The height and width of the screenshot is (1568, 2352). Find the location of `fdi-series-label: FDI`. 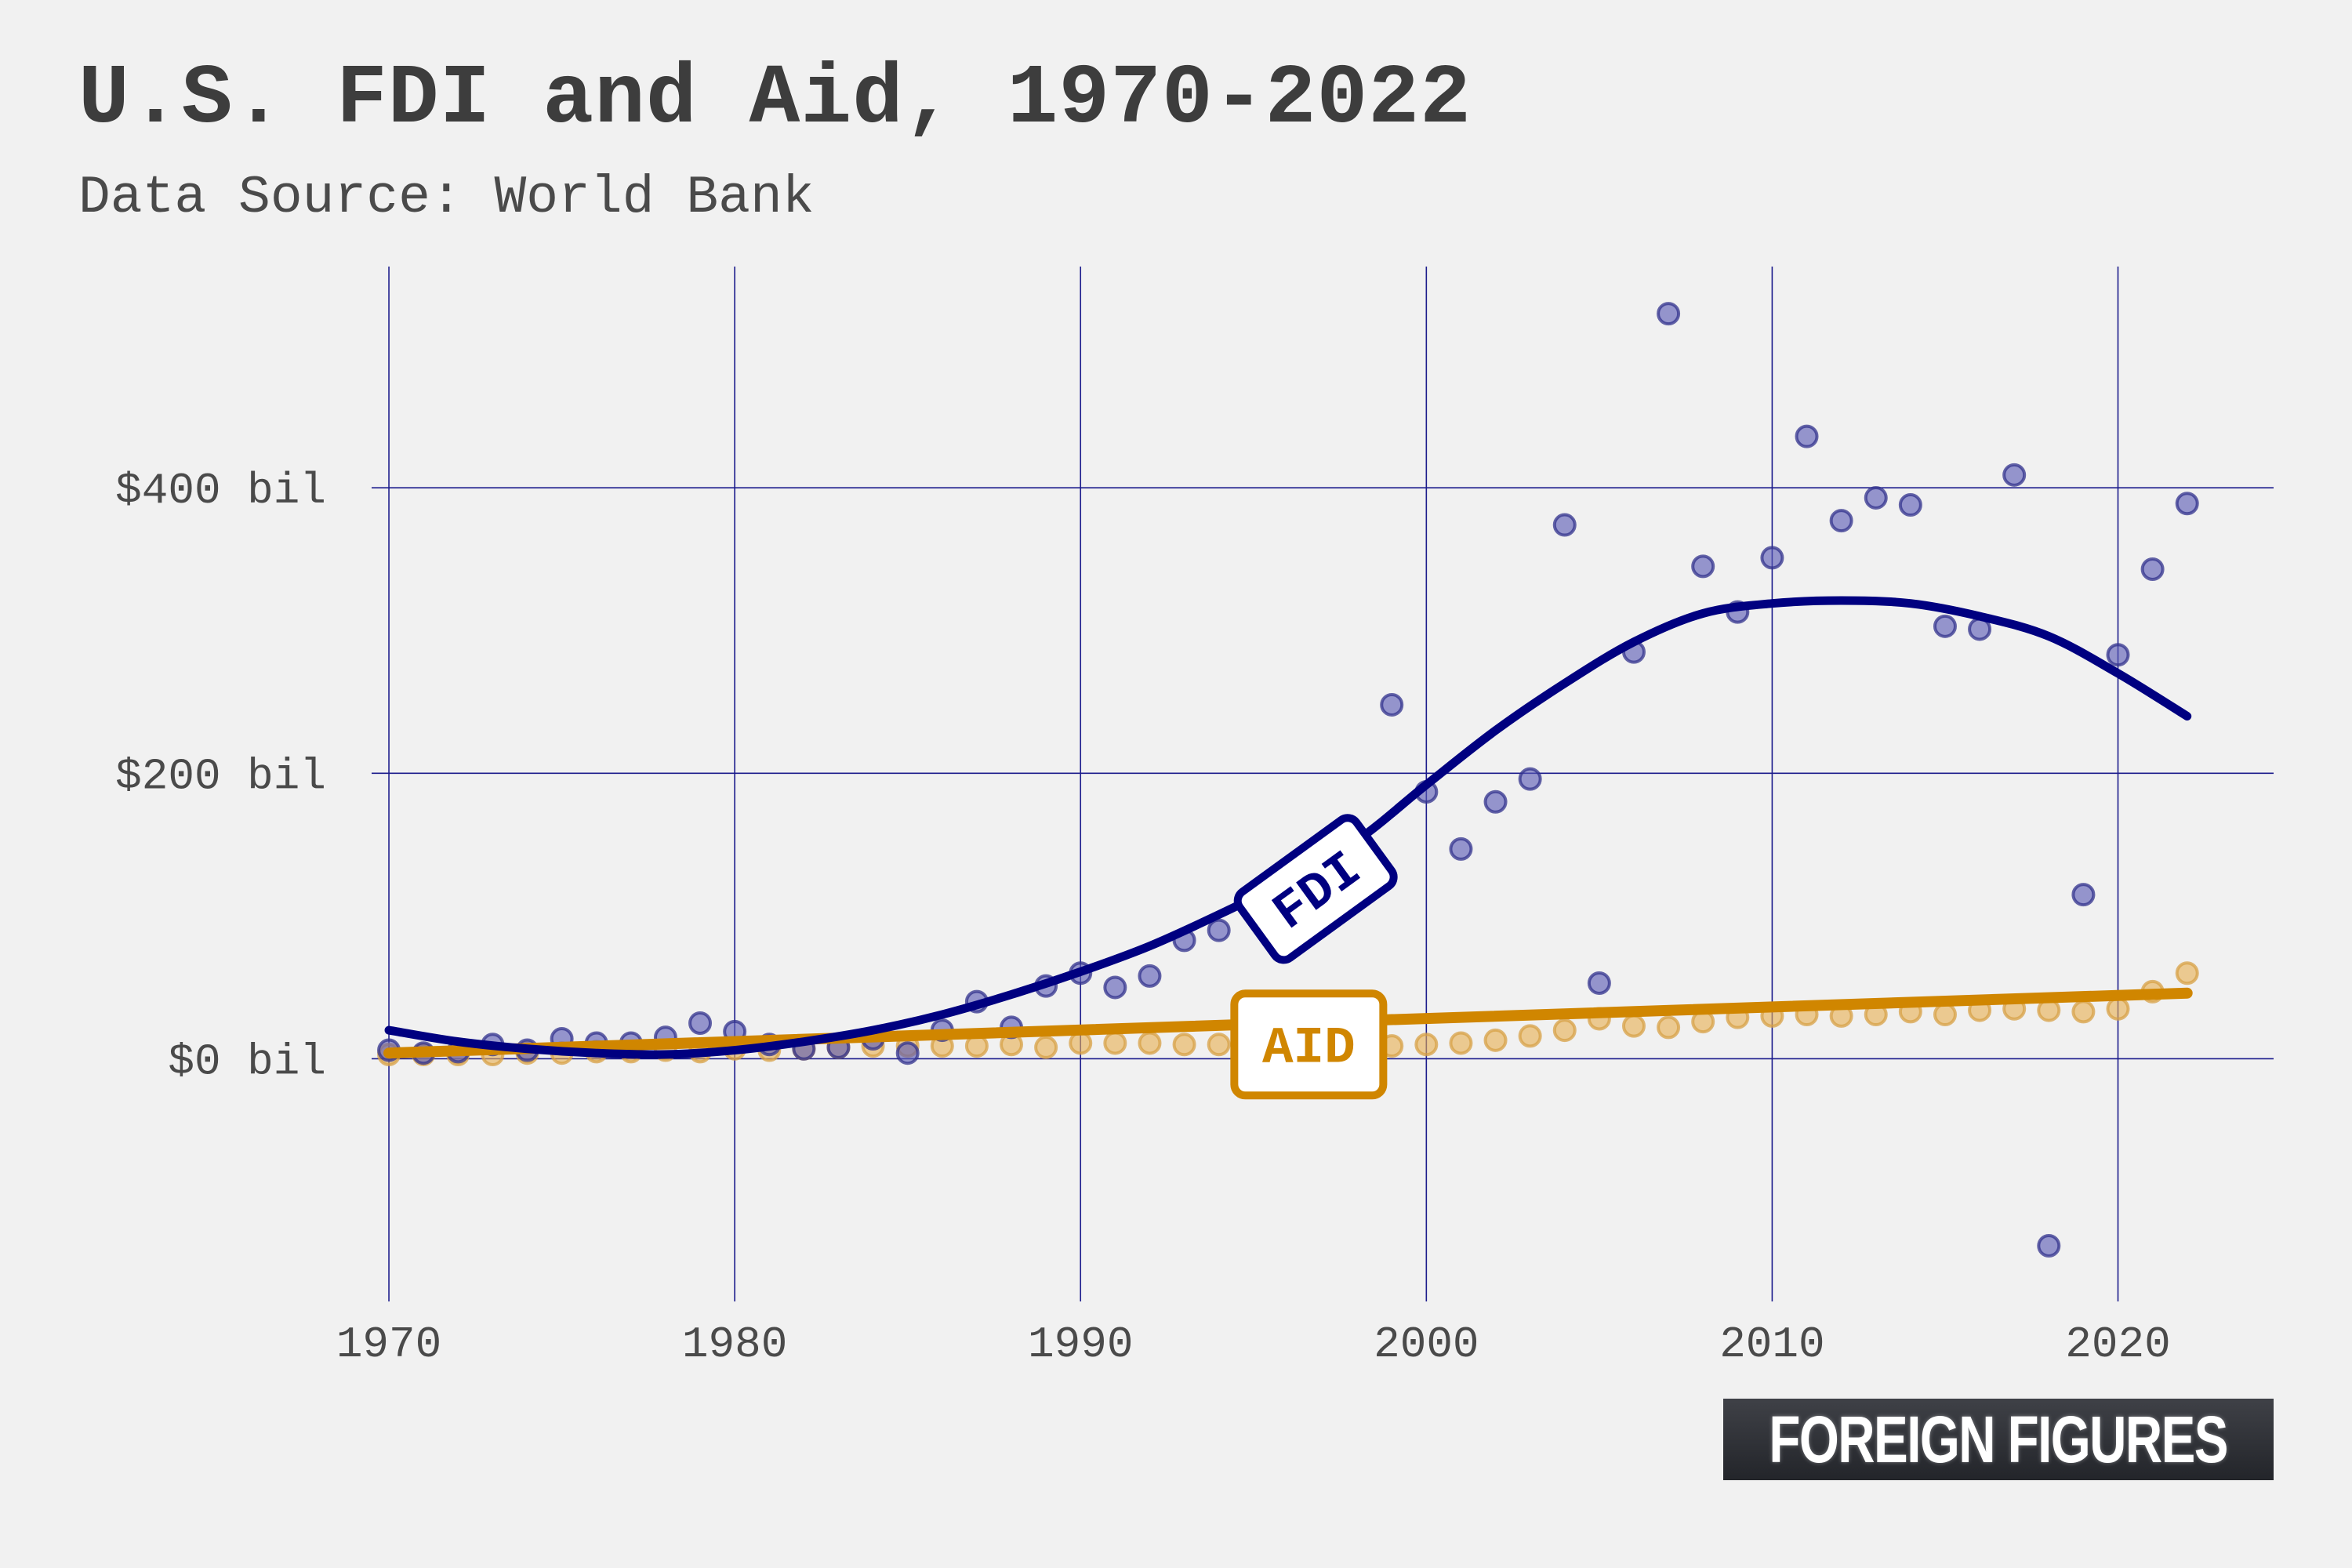

fdi-series-label: FDI is located at coordinates (1315, 889).